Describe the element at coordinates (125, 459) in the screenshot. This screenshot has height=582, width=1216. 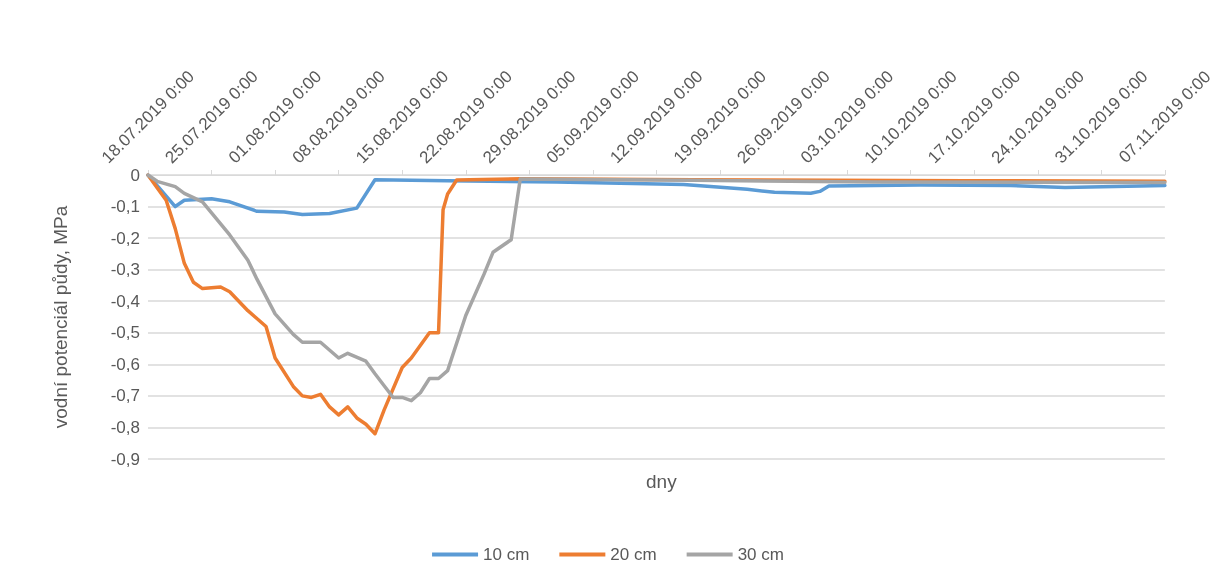
I see `y-tick-label: -0,9` at that location.